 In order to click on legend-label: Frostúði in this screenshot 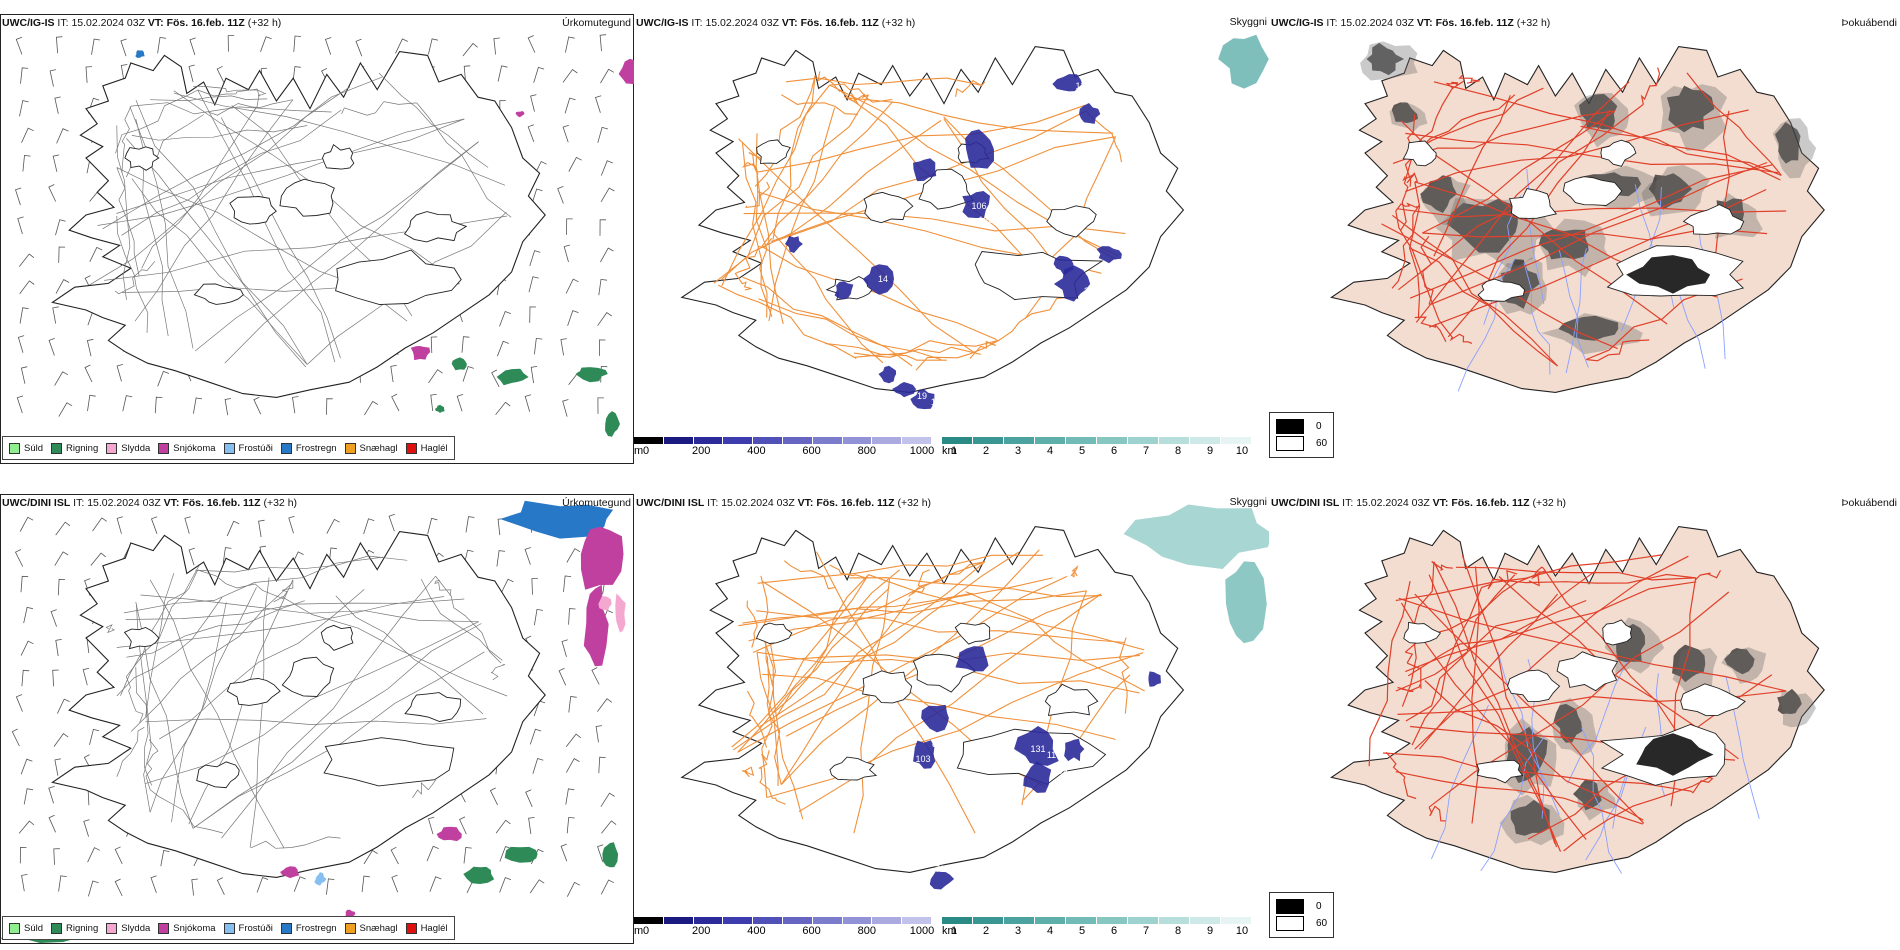, I will do `click(255, 448)`.